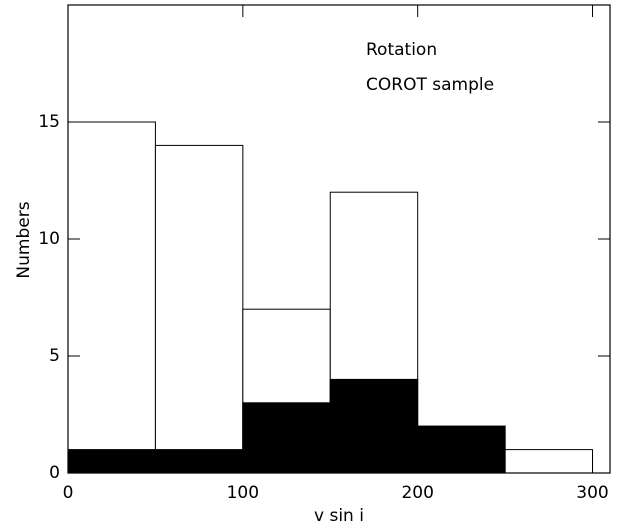 The height and width of the screenshot is (527, 627). I want to click on y-tick-label: 5, so click(54, 356).